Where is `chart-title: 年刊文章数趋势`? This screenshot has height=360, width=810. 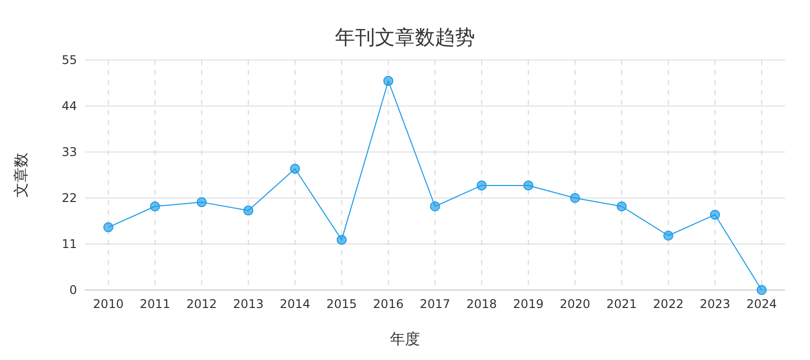
chart-title: 年刊文章数趋势 is located at coordinates (405, 37).